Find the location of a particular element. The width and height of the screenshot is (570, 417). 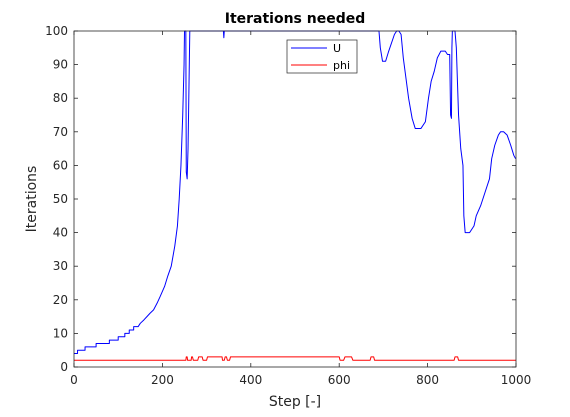

x-tick-label: 600 is located at coordinates (339, 380).